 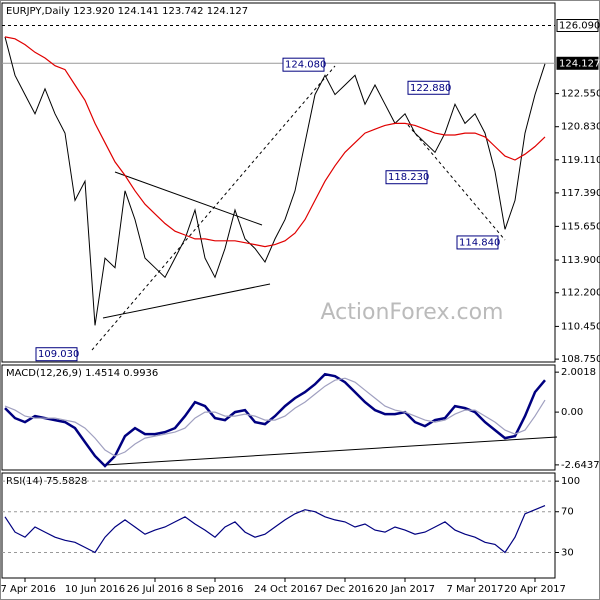 I want to click on reference-label: 124.127, so click(x=579, y=63).